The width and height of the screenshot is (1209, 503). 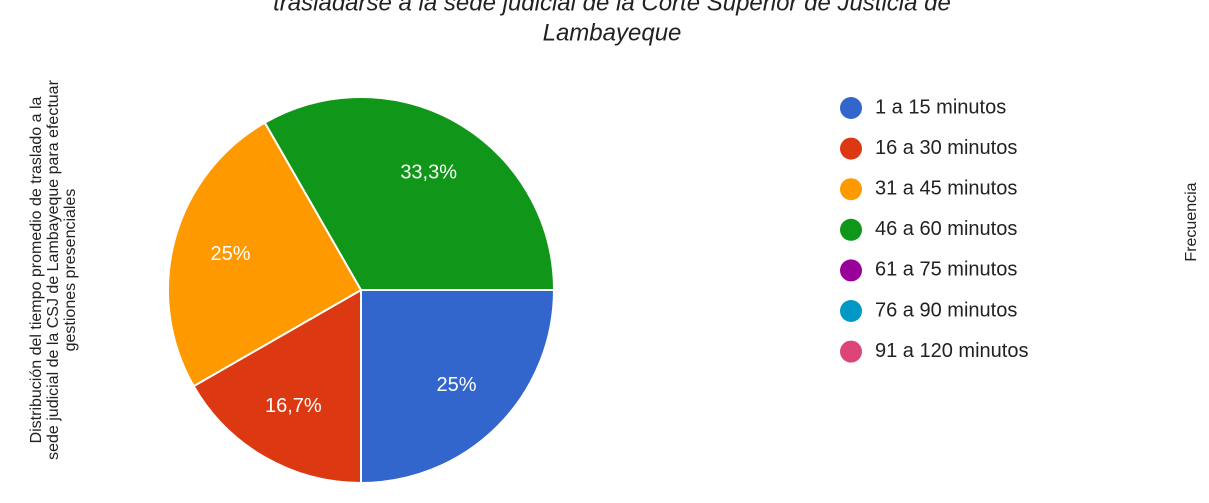 What do you see at coordinates (428, 172) in the screenshot?
I see `slice-label: 33,3%` at bounding box center [428, 172].